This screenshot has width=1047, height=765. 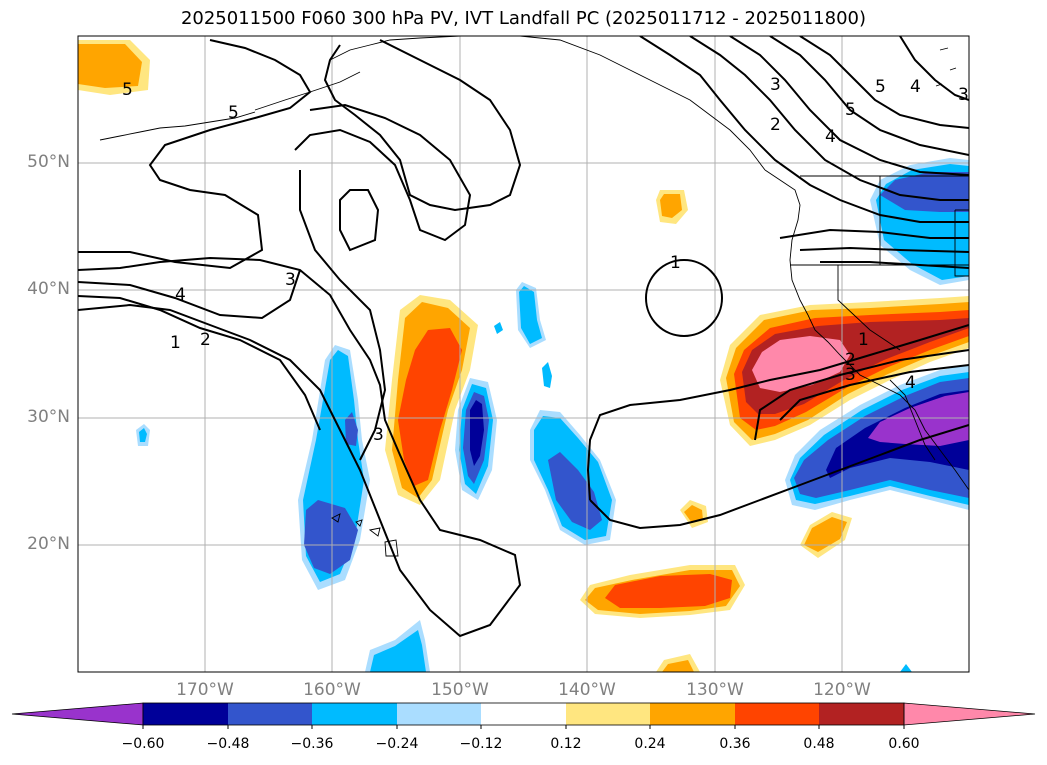 I want to click on colorbar-tick-label: −0.12, so click(x=481, y=744).